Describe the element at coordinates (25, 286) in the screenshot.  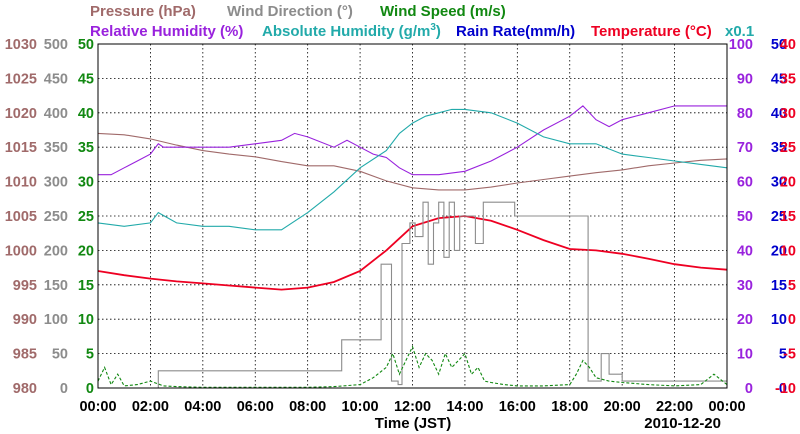
I see `tick-label-pressure: 995` at that location.